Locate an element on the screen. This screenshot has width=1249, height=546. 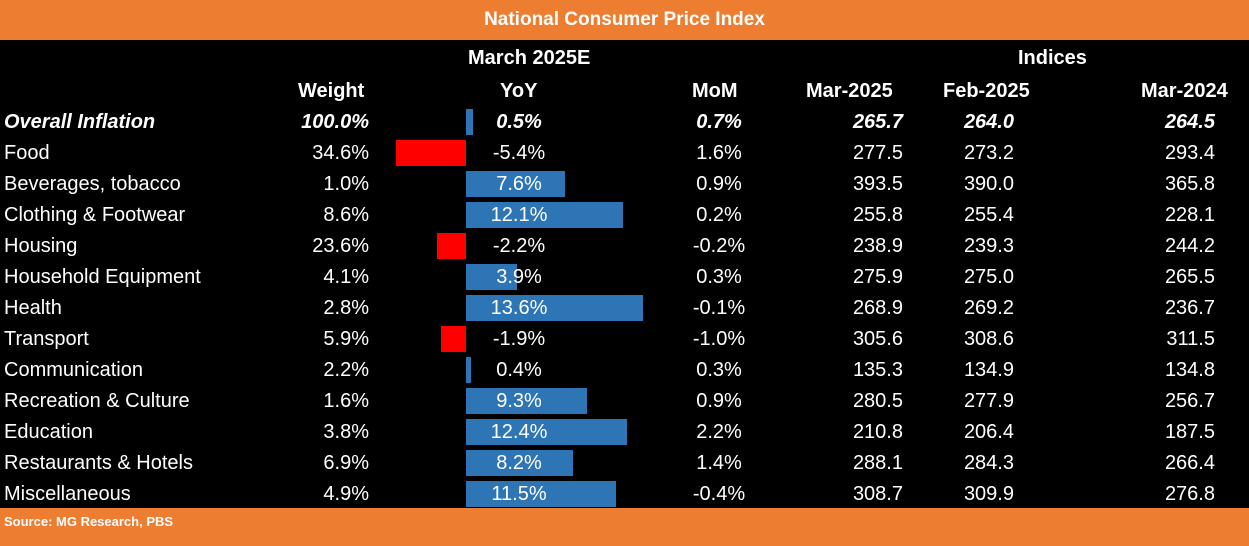
row-yoy-label: -2.2% is located at coordinates (519, 246).